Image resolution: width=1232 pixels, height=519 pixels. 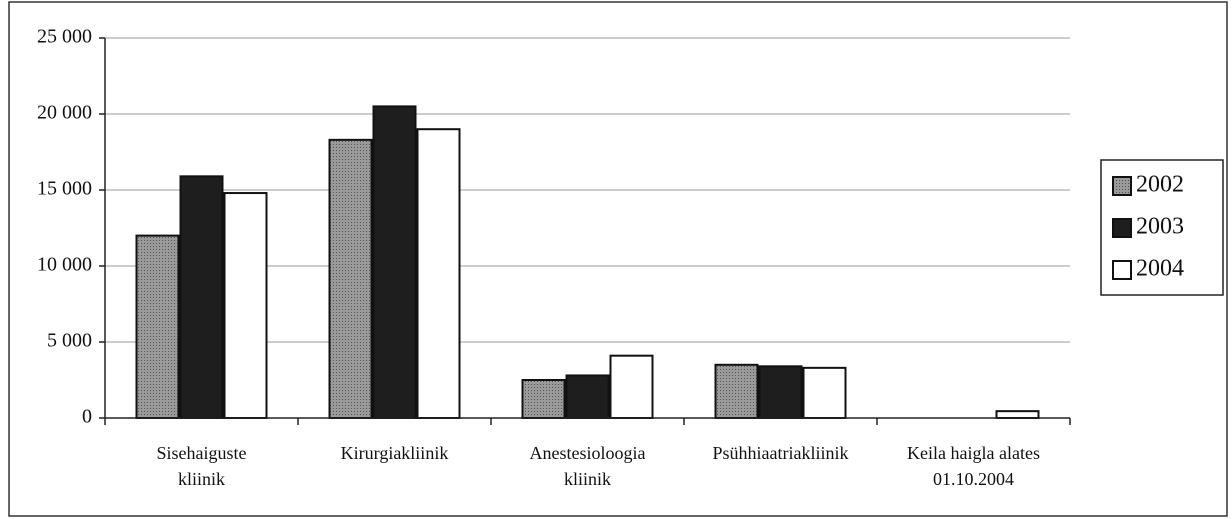 What do you see at coordinates (1160, 269) in the screenshot?
I see `legend-label: 2004` at bounding box center [1160, 269].